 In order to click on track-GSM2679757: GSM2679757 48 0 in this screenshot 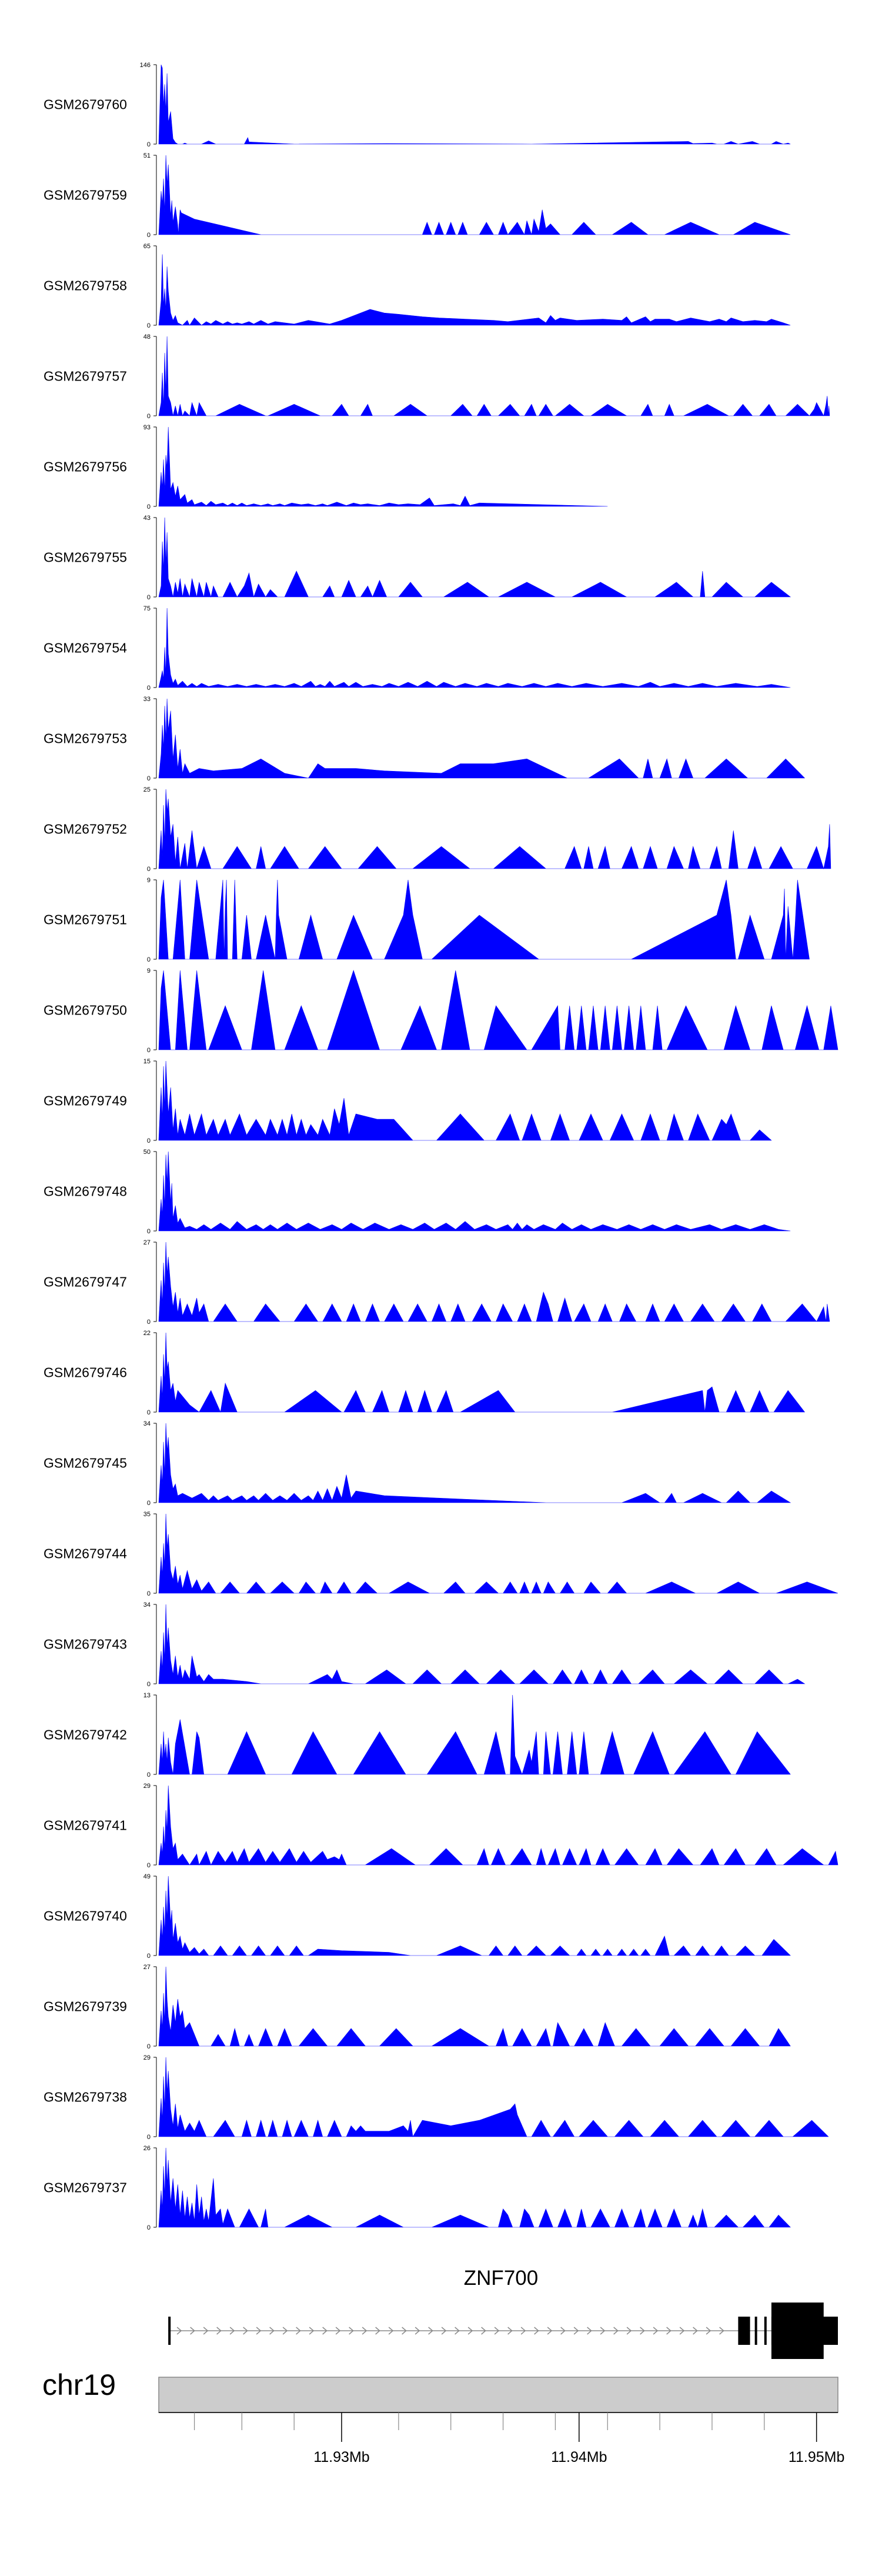, I will do `click(437, 376)`.